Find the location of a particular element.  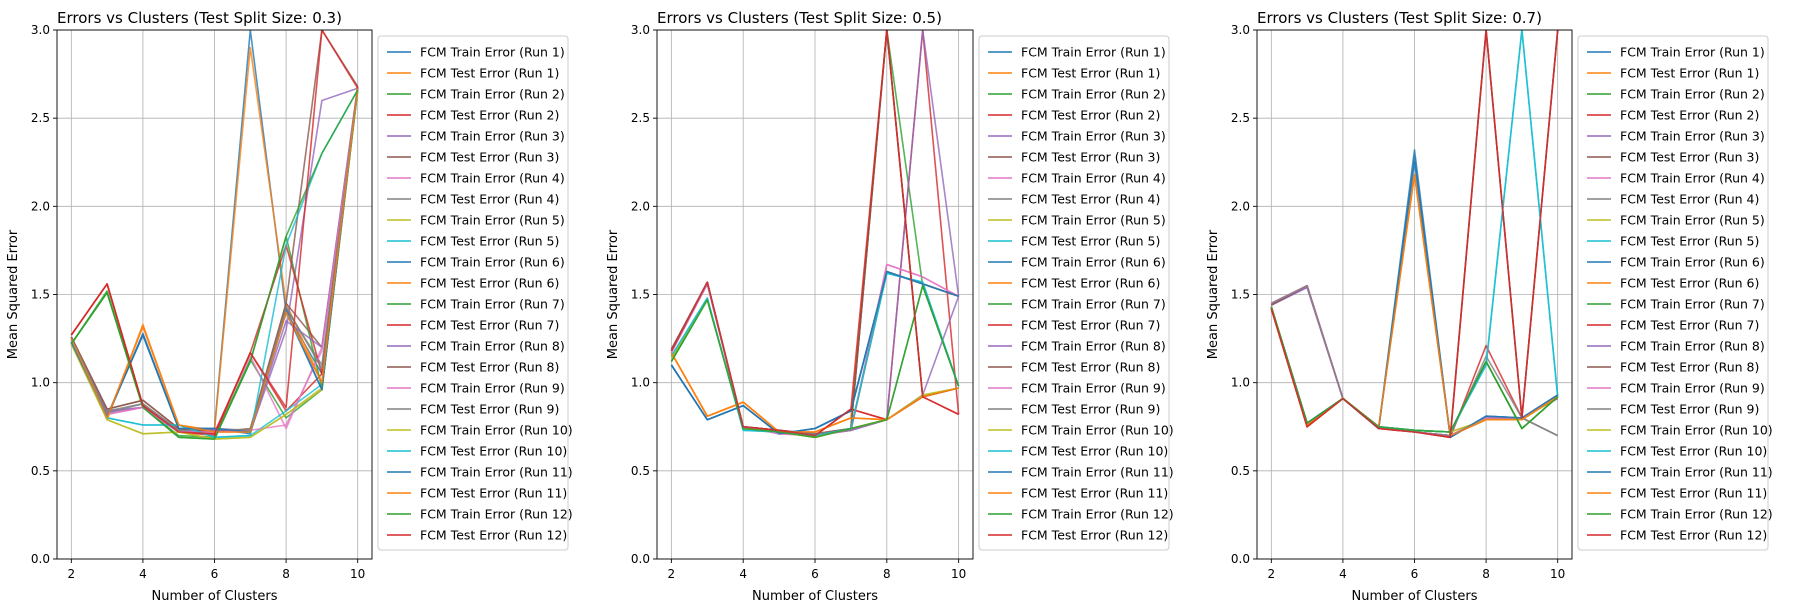

x-axis-label: Number of Clusters is located at coordinates (815, 596).